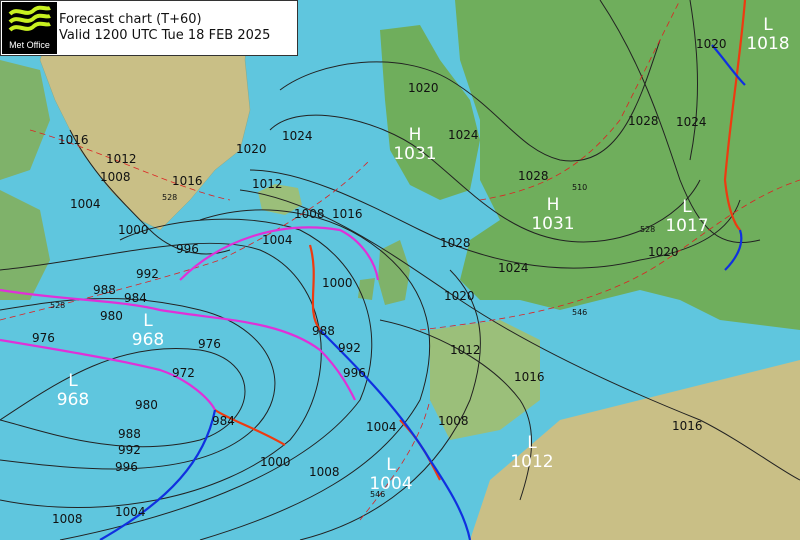 This screenshot has width=800, height=540. Describe the element at coordinates (165, 35) in the screenshot. I see `valid-time: Valid 1200 UTC Tue 18 FEB 2025` at that location.